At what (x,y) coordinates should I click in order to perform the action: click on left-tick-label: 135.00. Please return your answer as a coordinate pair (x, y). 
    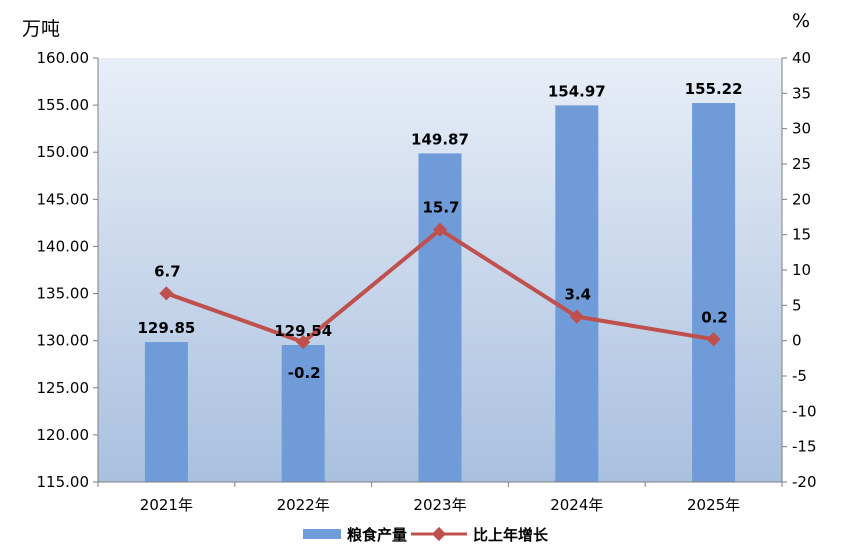
    Looking at the image, I should click on (63, 294).